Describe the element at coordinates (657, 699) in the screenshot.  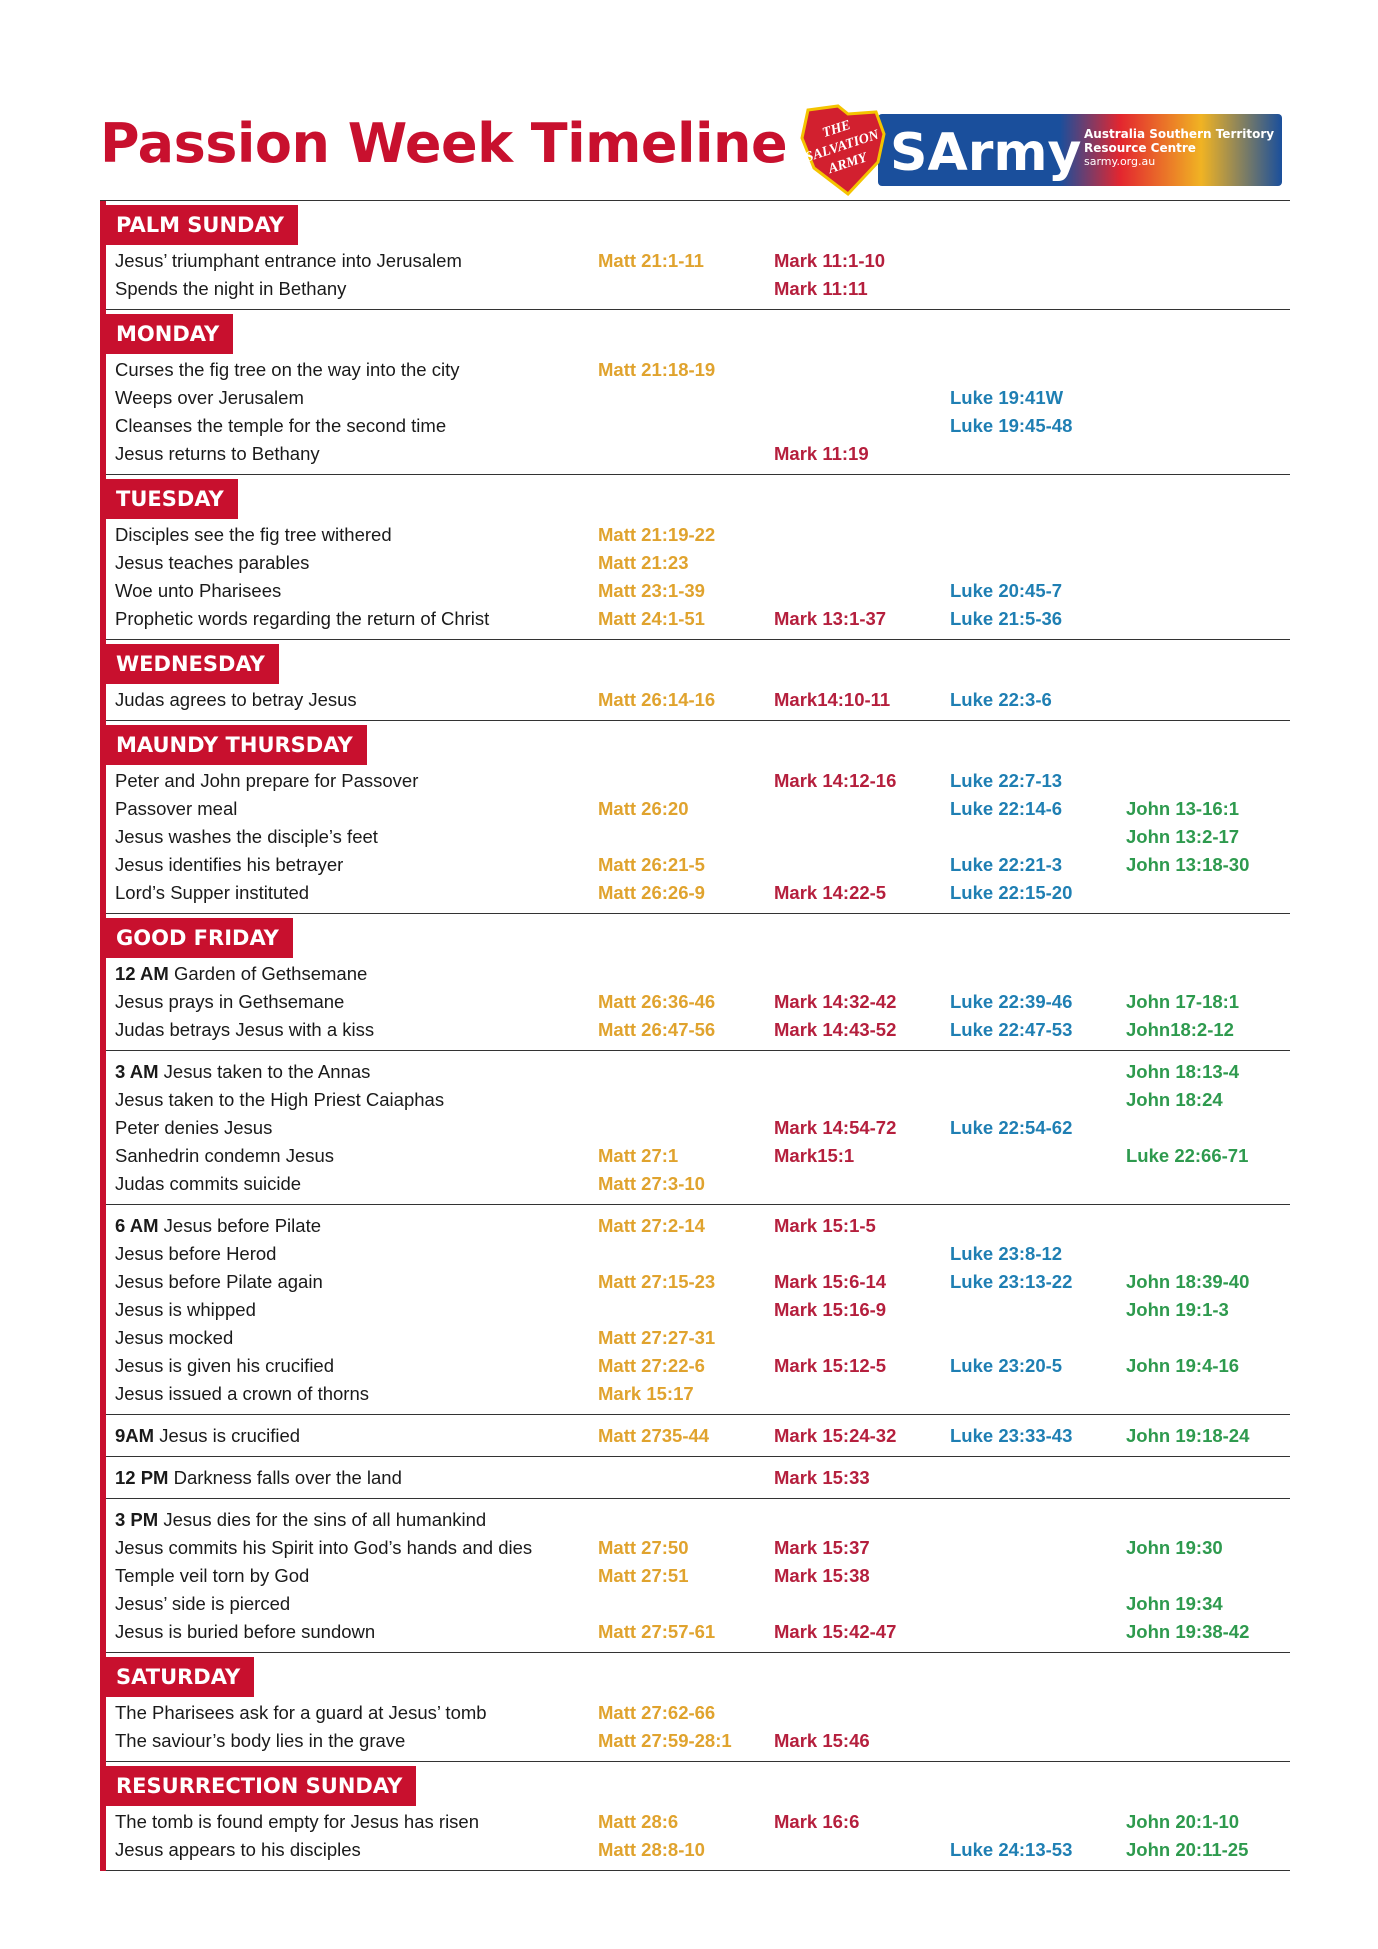
I see `scripture-ref: Matt 26:14-16` at that location.